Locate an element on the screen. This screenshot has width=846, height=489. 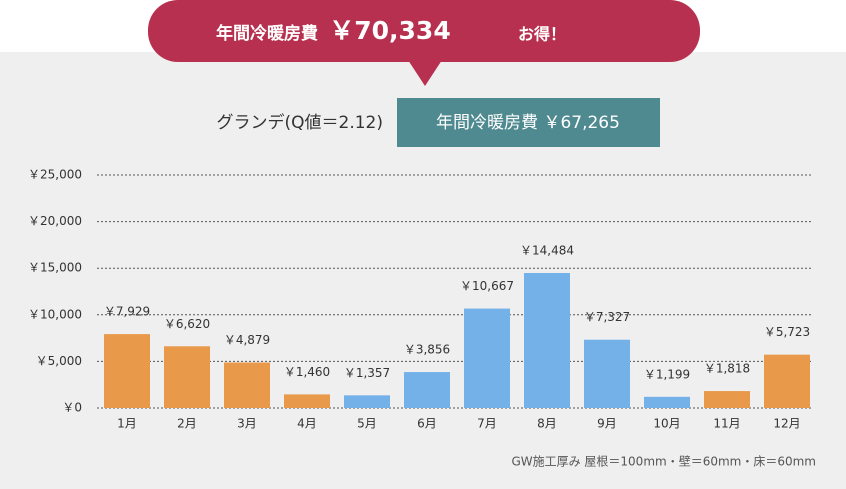
model-label: グランデ(Q値＝2.12) is located at coordinates (300, 122).